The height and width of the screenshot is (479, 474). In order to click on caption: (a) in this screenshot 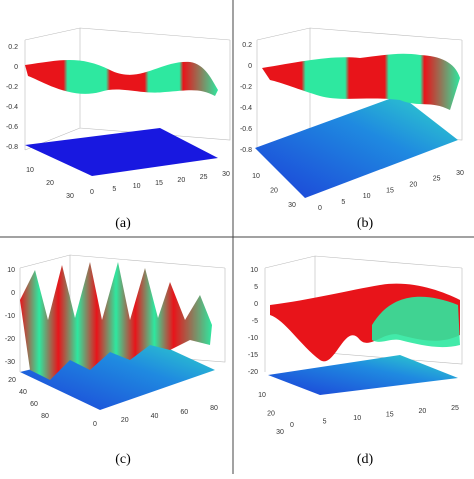, I will do `click(123, 223)`.